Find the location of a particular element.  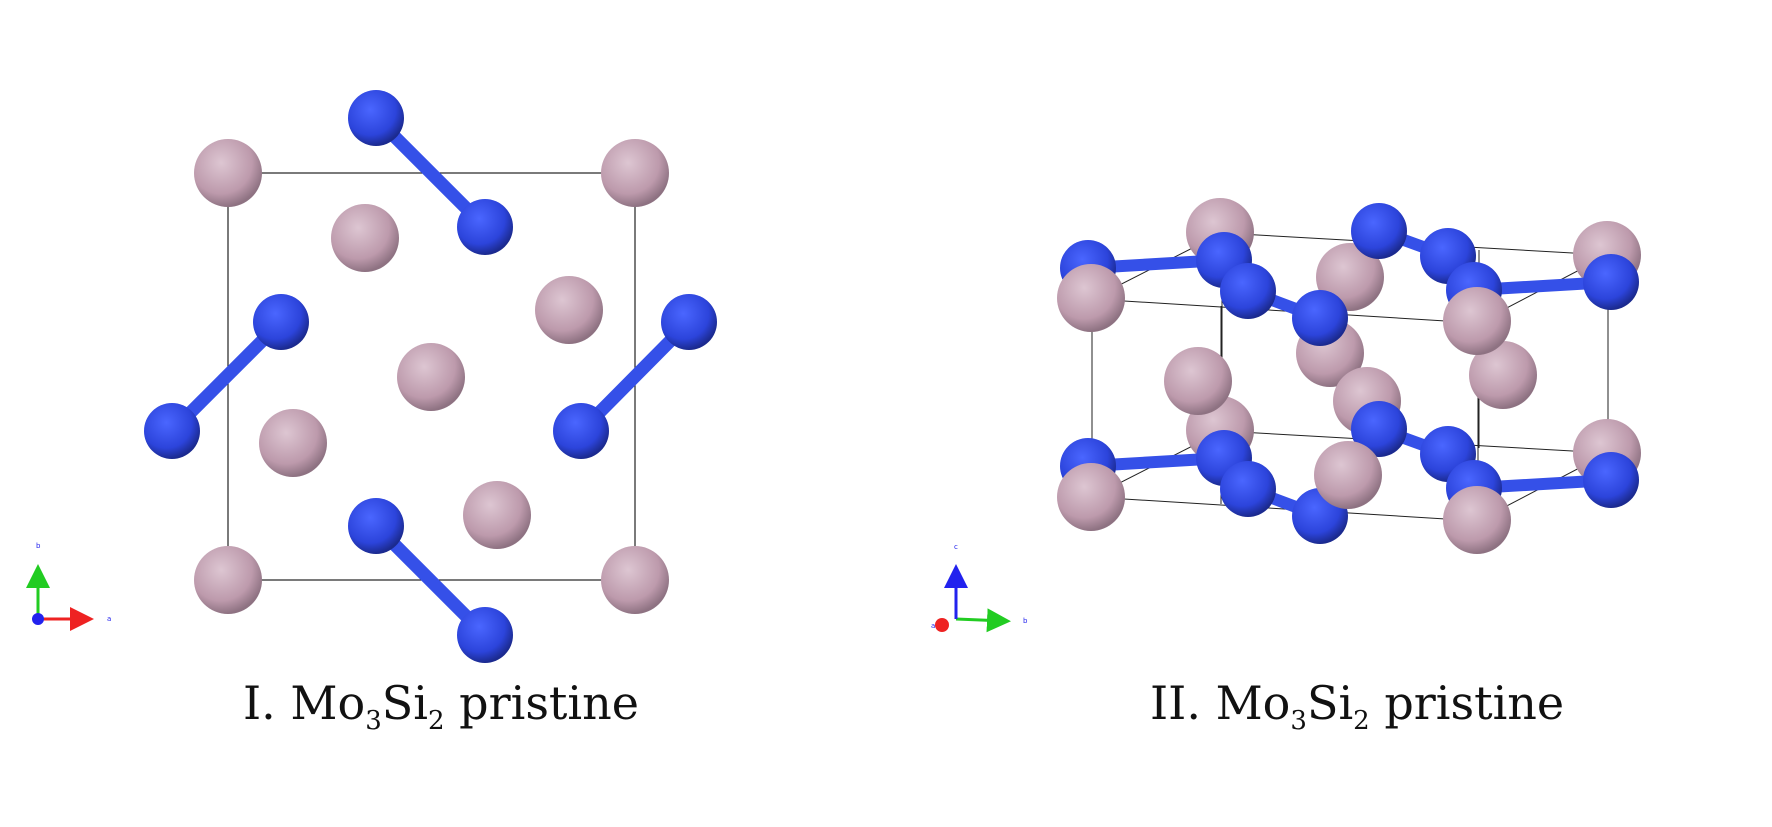

axis-horizontal-arrow is located at coordinates (983, 620).